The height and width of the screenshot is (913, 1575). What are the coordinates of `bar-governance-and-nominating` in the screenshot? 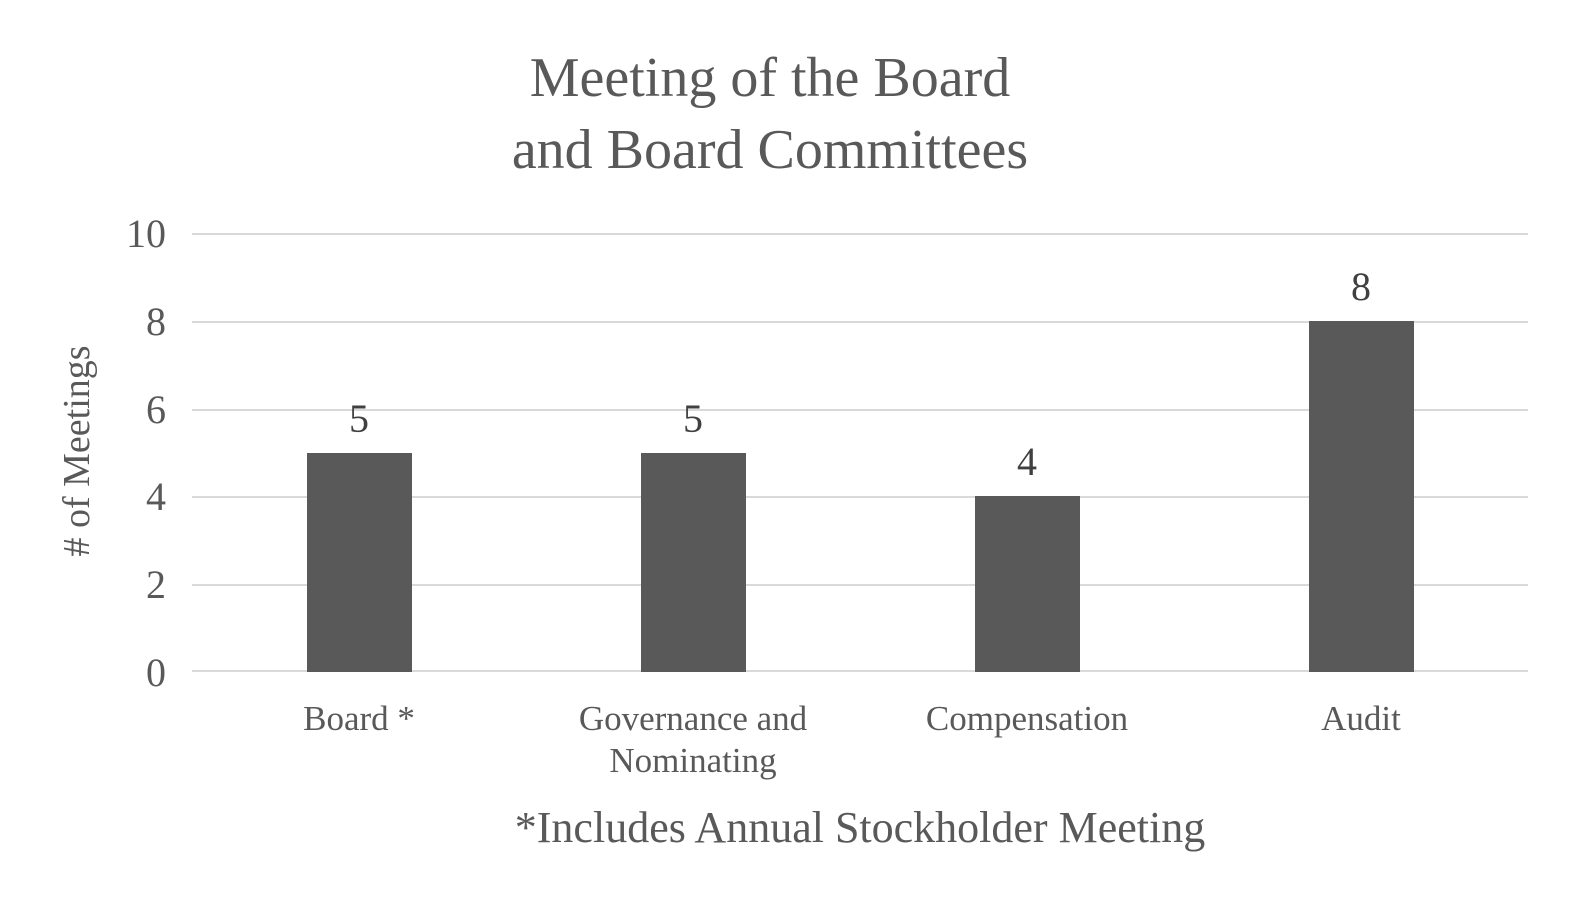 It's located at (693, 562).